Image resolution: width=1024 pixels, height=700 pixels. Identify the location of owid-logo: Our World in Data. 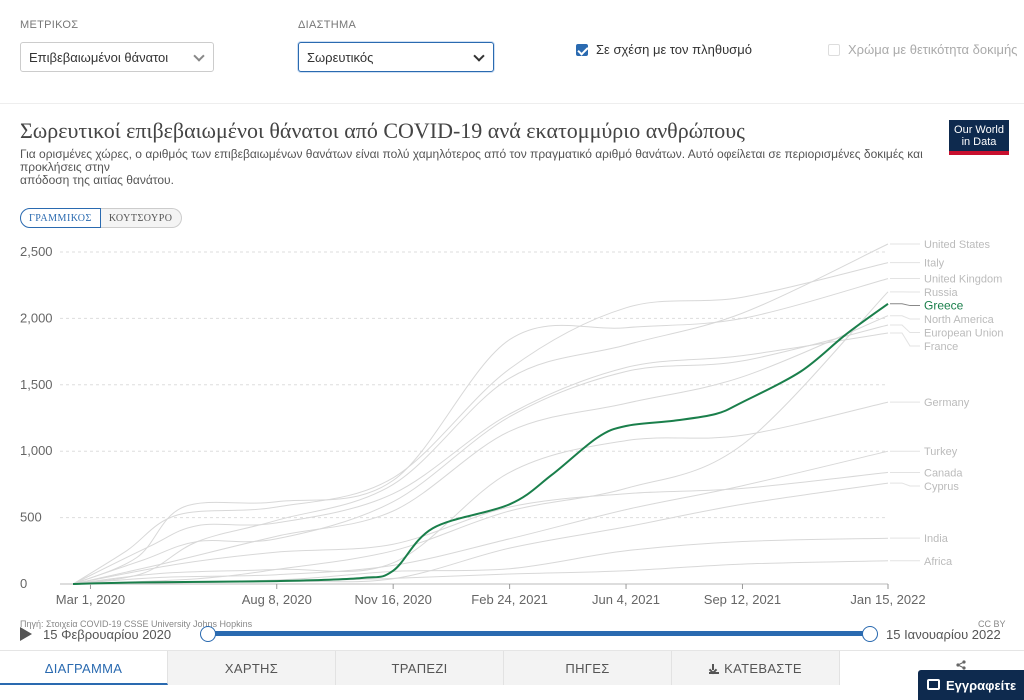
(979, 137).